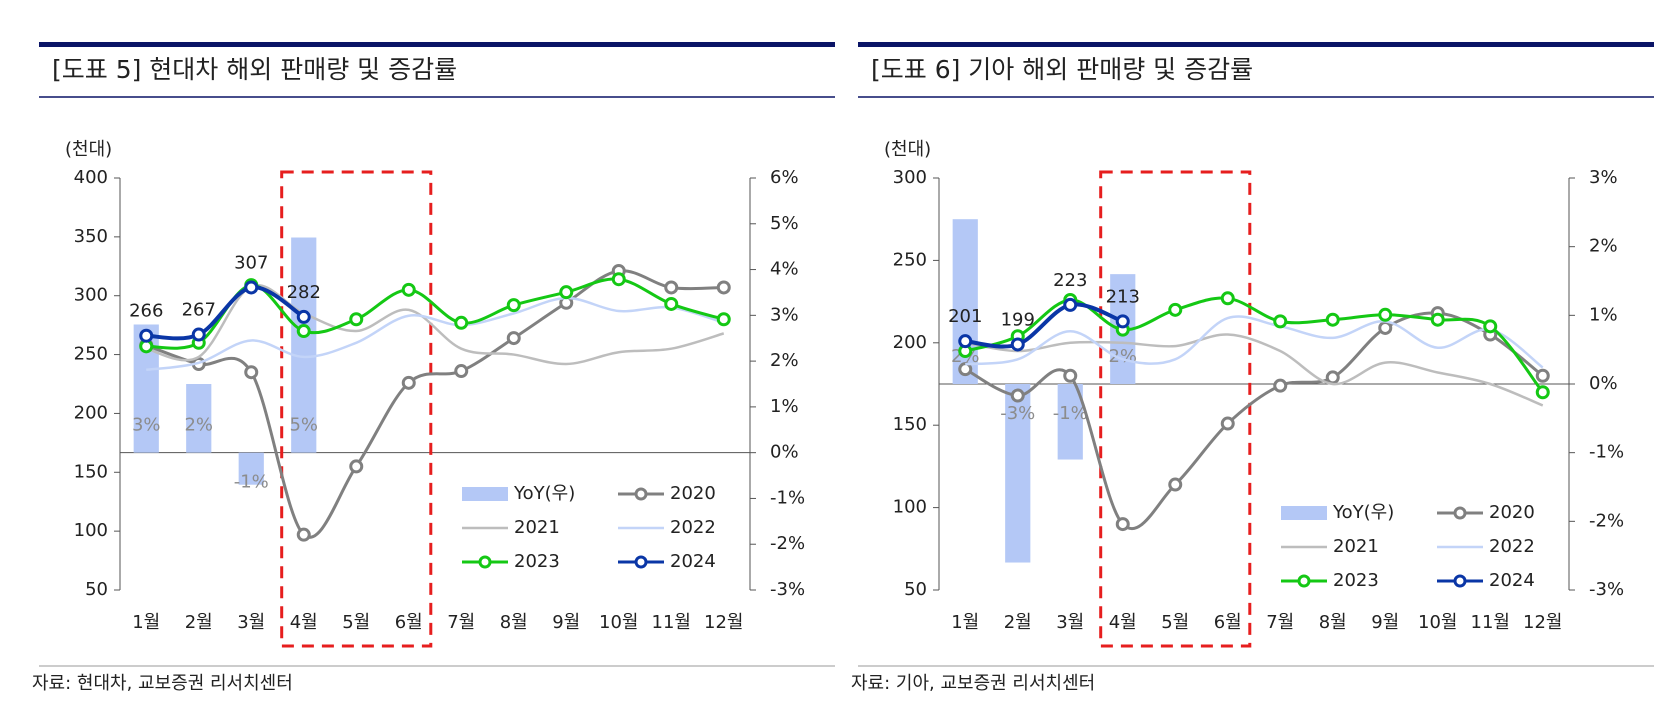  Describe the element at coordinates (1363, 512) in the screenshot. I see `legend-label: YoY(우)` at that location.